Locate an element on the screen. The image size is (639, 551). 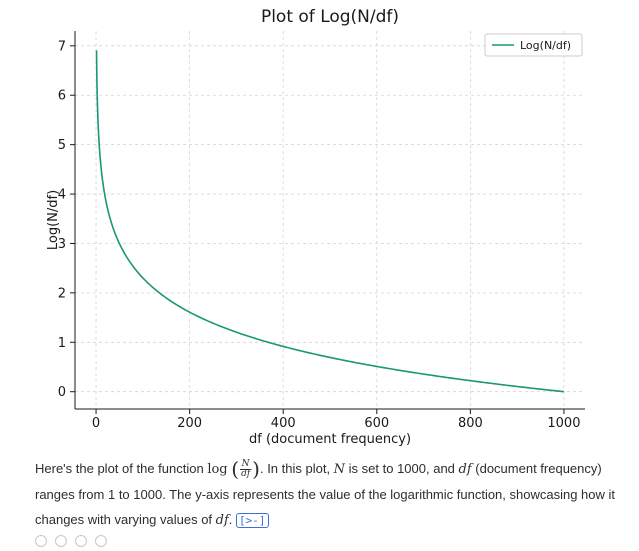
legend-box is located at coordinates (533, 45).